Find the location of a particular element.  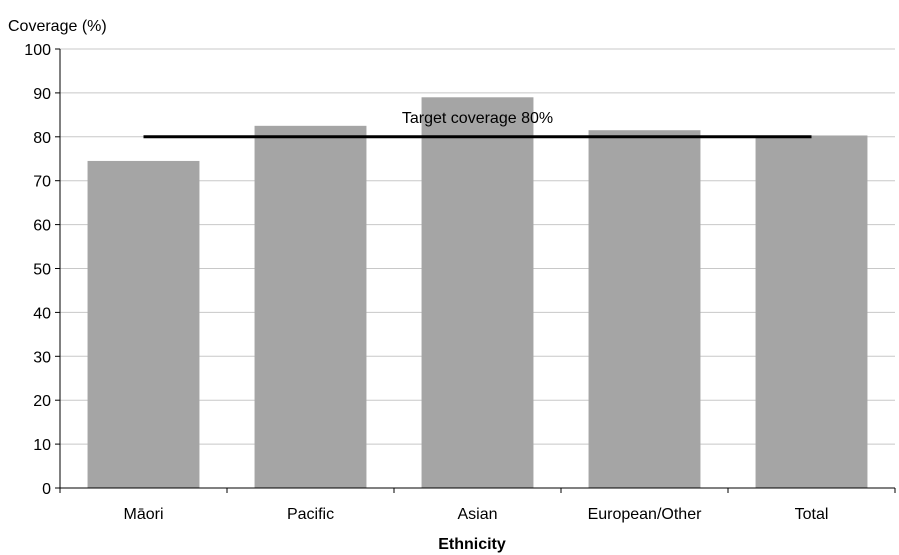

y-tick-label: 30 is located at coordinates (42, 357).